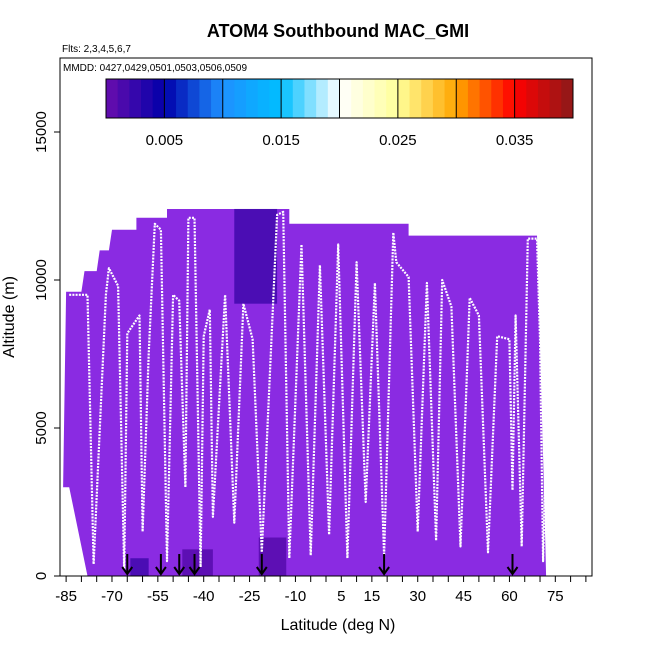  Describe the element at coordinates (41, 132) in the screenshot. I see `y-tick-label: 15000` at that location.